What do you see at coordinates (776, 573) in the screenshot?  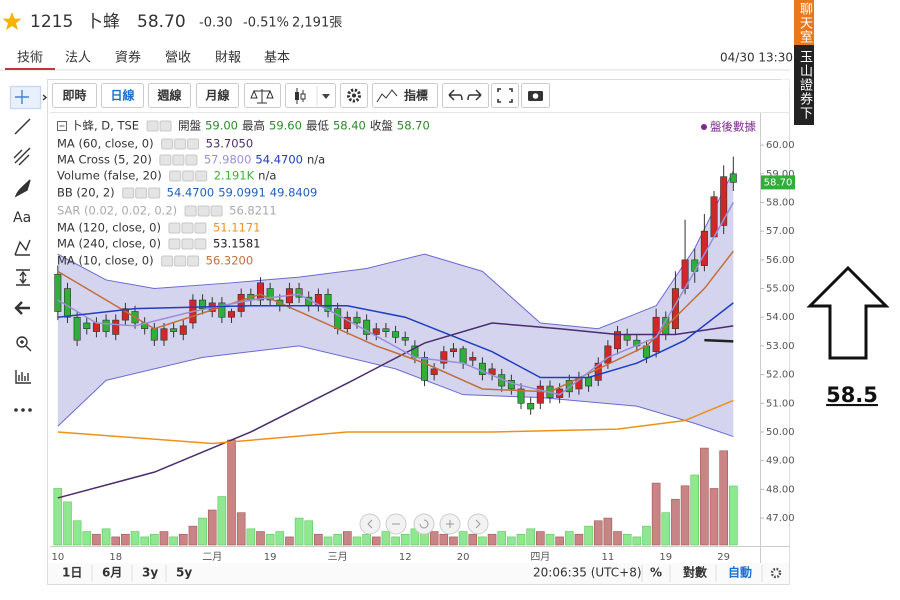 I see `settings-icon` at bounding box center [776, 573].